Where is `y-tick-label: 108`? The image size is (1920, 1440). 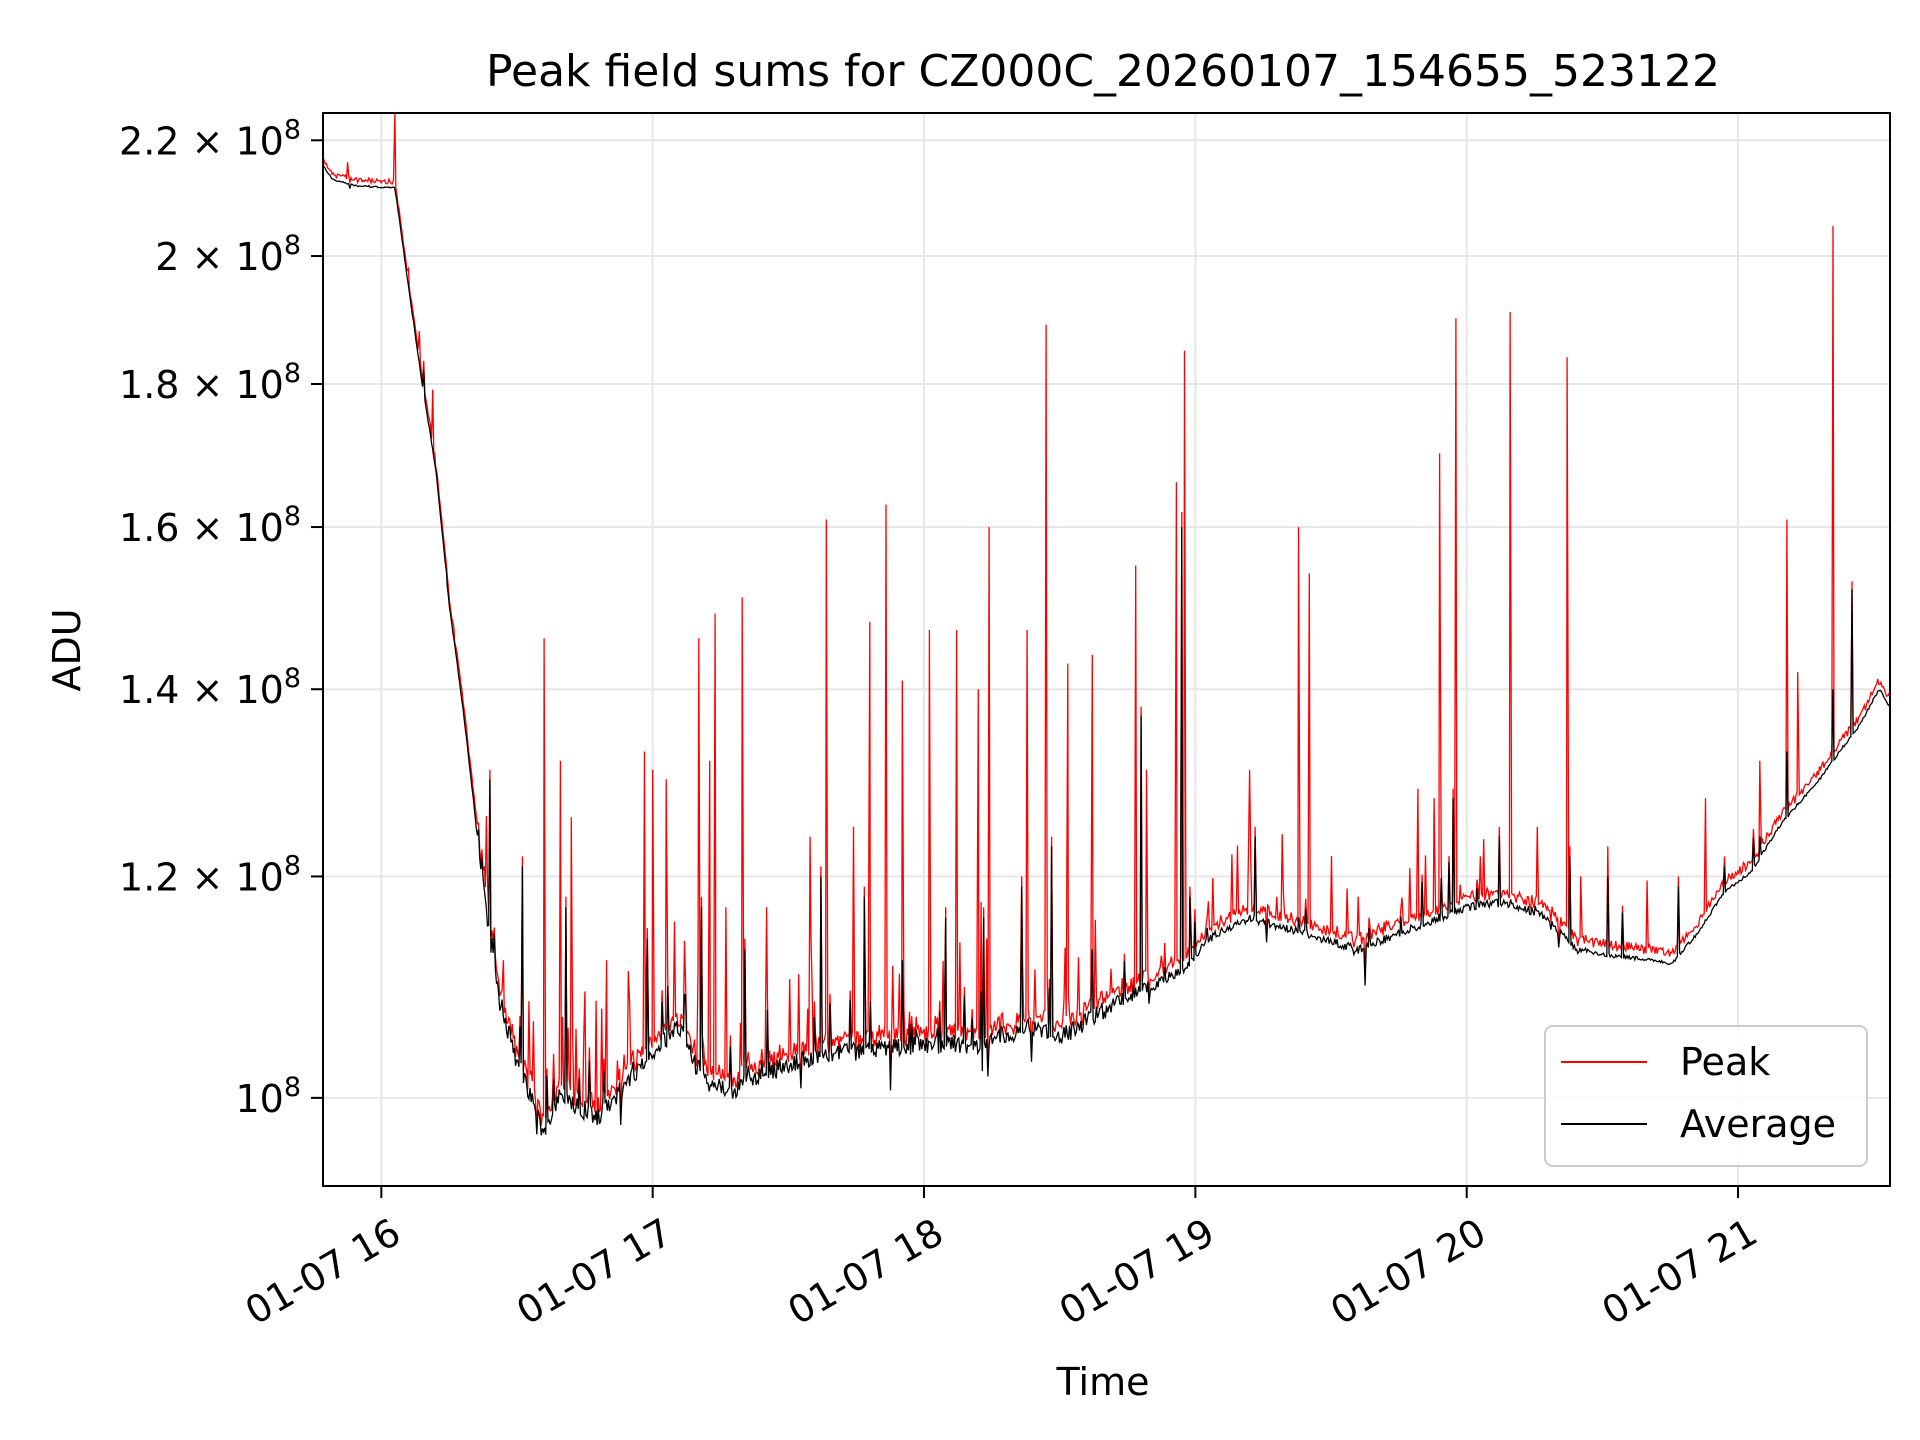
y-tick-label: 108 is located at coordinates (268, 1096).